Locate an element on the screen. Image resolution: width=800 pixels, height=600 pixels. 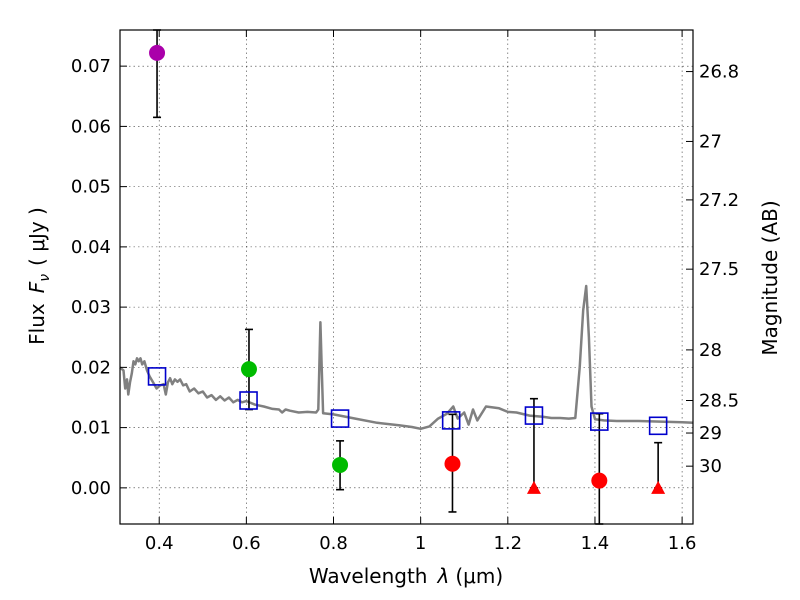
x-tick-label: 0.6 is located at coordinates (246, 543).